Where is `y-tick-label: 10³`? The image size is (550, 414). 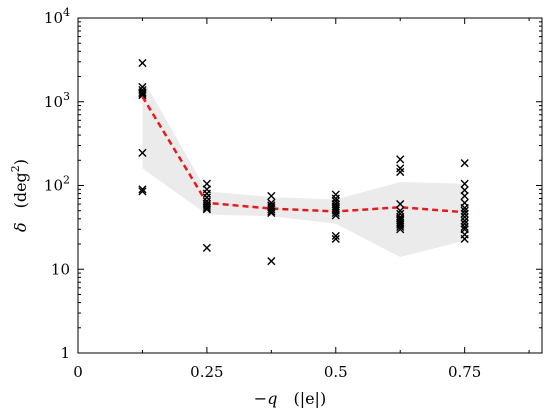
y-tick-label: 10³ is located at coordinates (57, 100).